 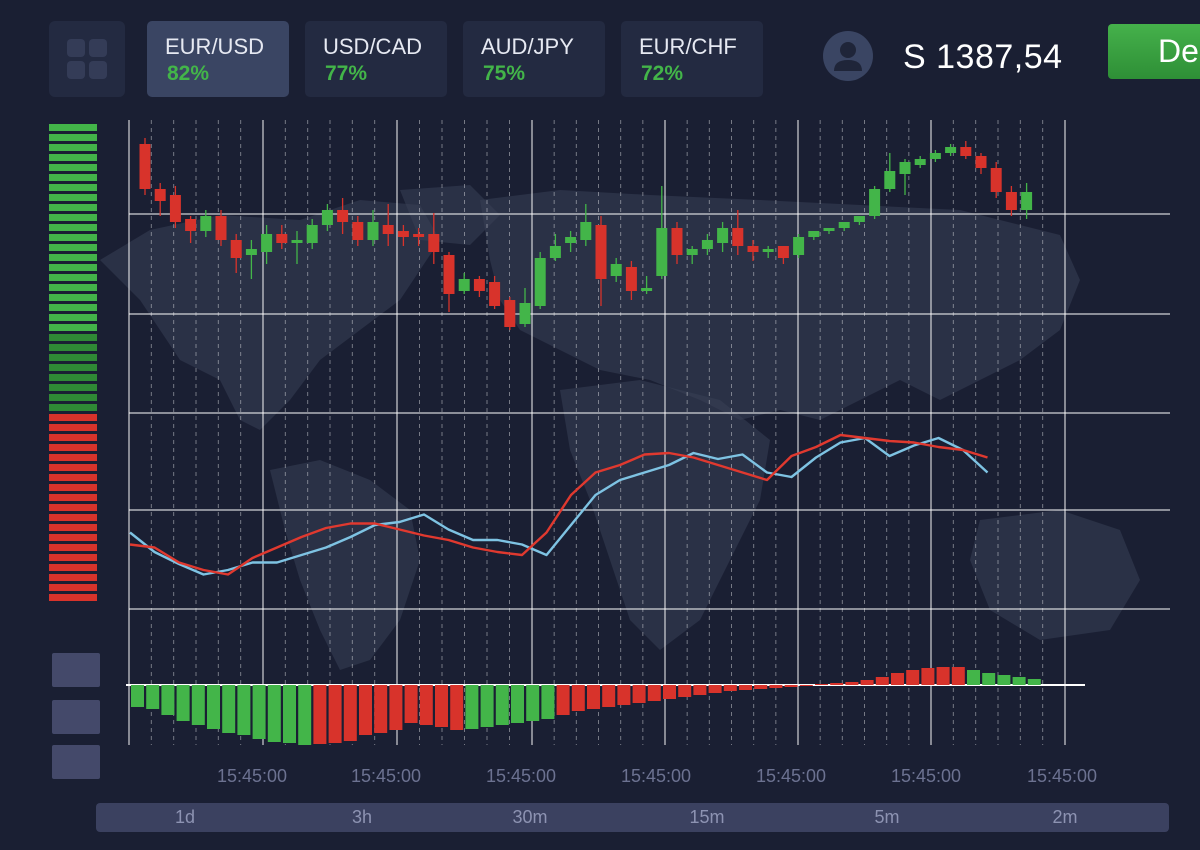 What do you see at coordinates (530, 817) in the screenshot?
I see `timeframe-30m: 30m` at bounding box center [530, 817].